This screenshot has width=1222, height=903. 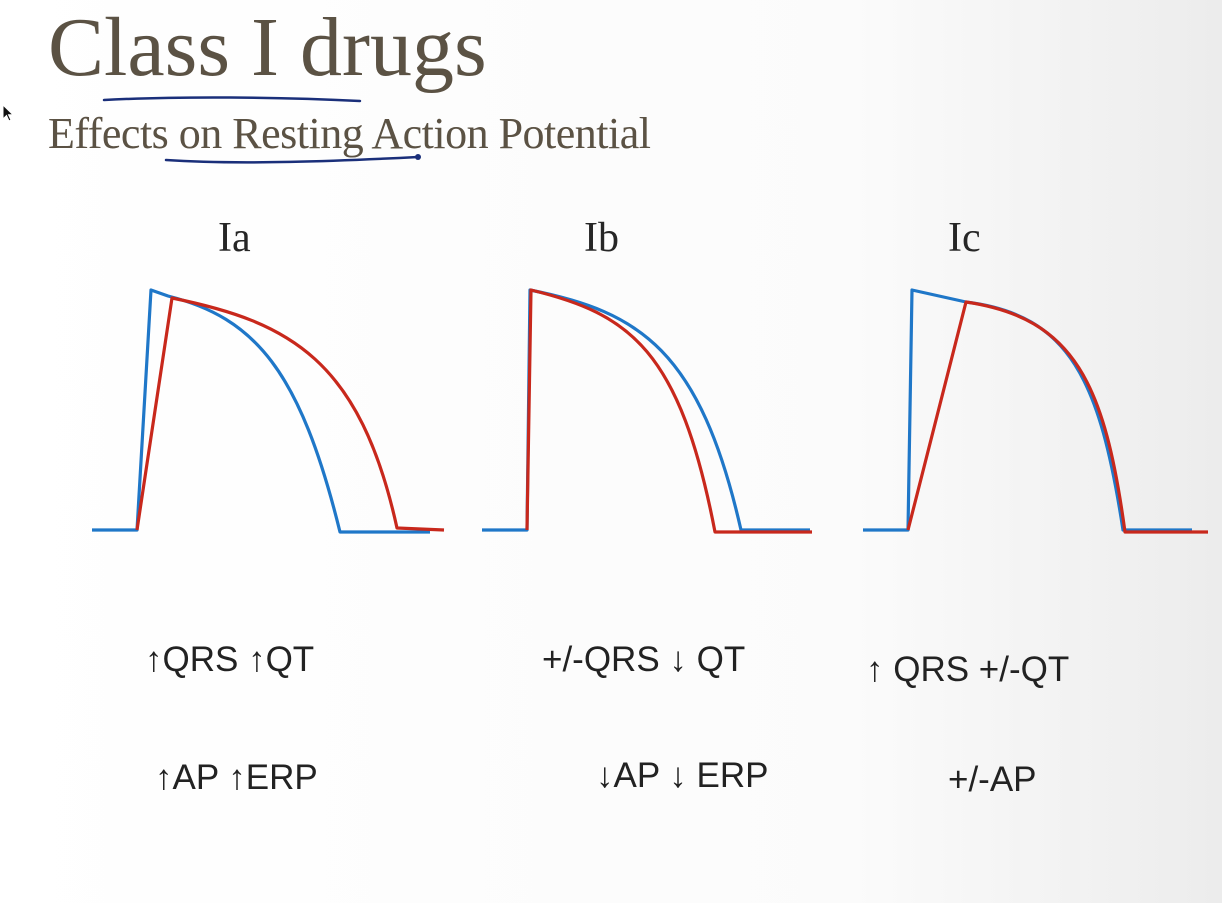 What do you see at coordinates (8, 113) in the screenshot?
I see `mouse-pointer-icon` at bounding box center [8, 113].